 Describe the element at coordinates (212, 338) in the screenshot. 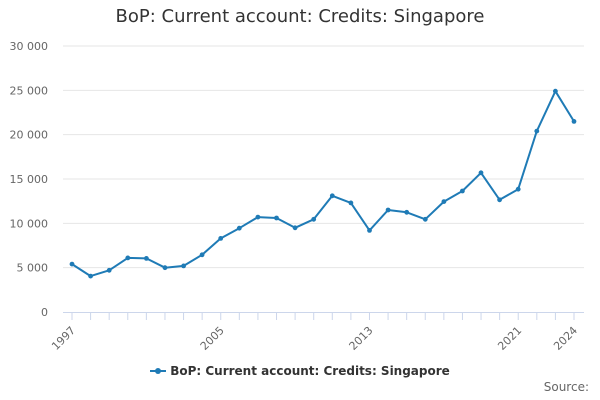

I see `x-tick-label: 2005` at that location.